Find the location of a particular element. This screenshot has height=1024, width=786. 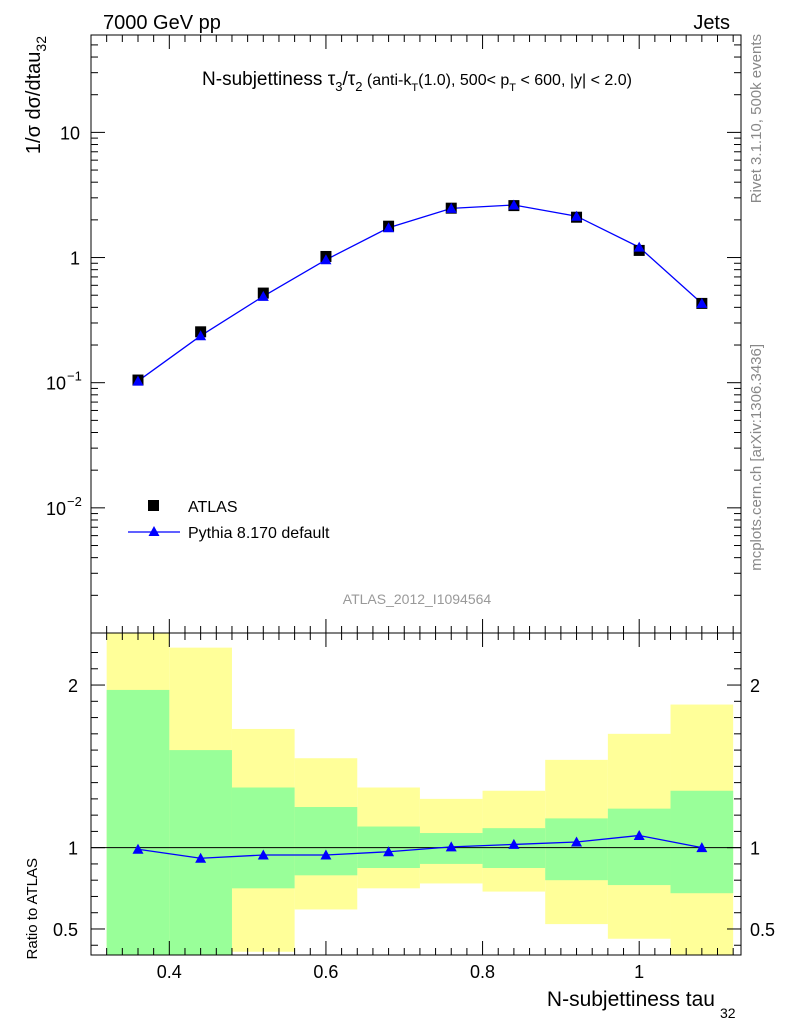

ratio-series-marks is located at coordinates (416, 846).